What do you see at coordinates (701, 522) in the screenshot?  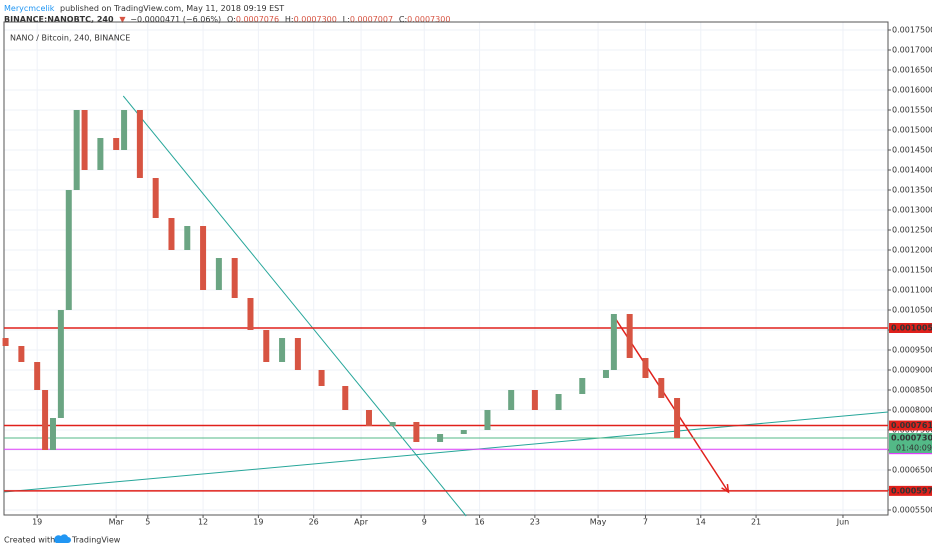 I see `x-tick-label: 14` at bounding box center [701, 522].